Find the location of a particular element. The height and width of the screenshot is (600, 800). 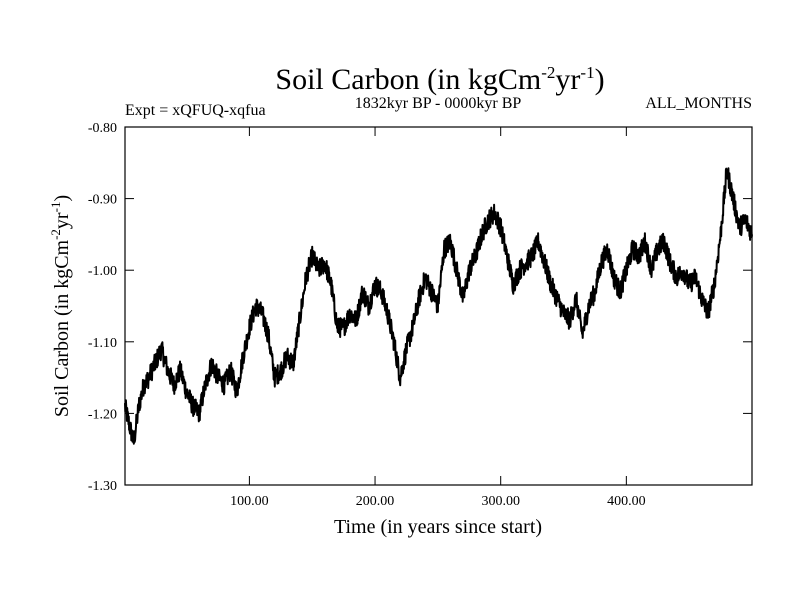

y-tick-label: -1.00 is located at coordinates (102, 271).